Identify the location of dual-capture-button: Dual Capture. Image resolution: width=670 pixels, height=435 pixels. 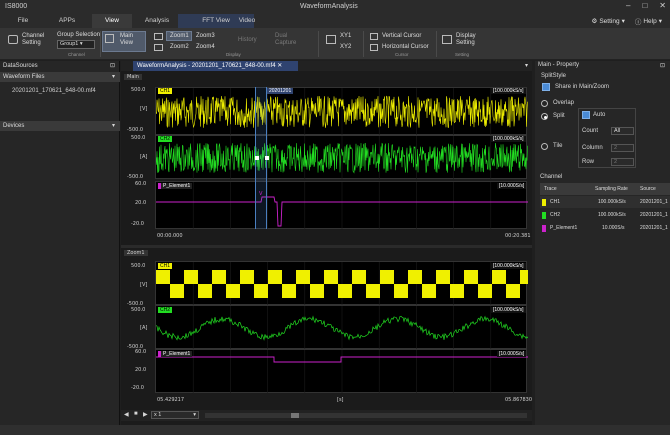
(286, 39).